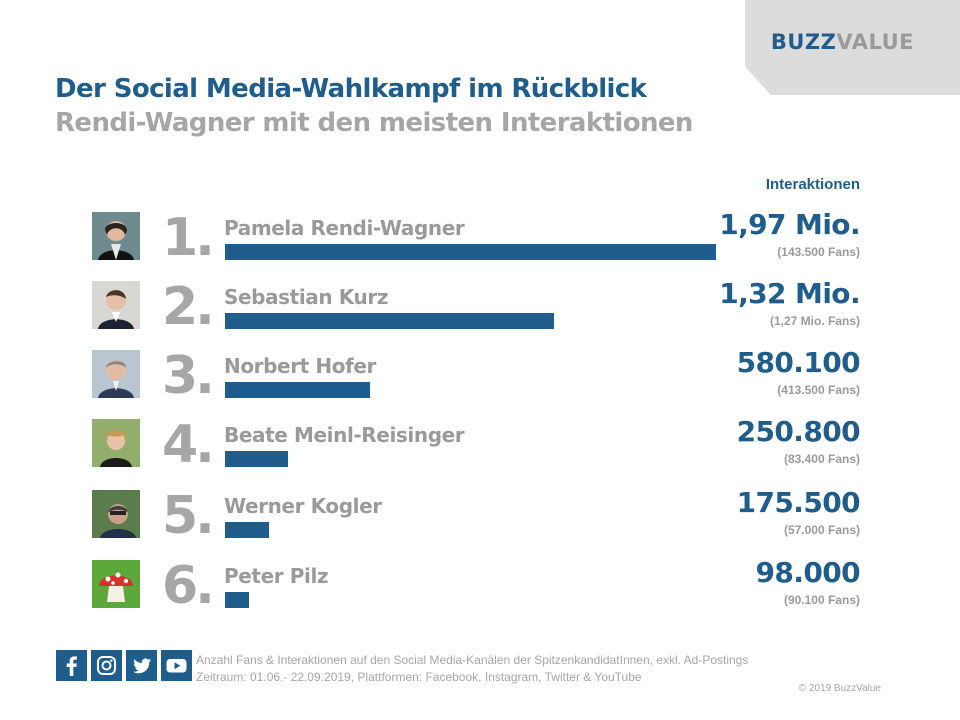 Image resolution: width=960 pixels, height=720 pixels. Describe the element at coordinates (188, 516) in the screenshot. I see `rank-number: 5.` at that location.